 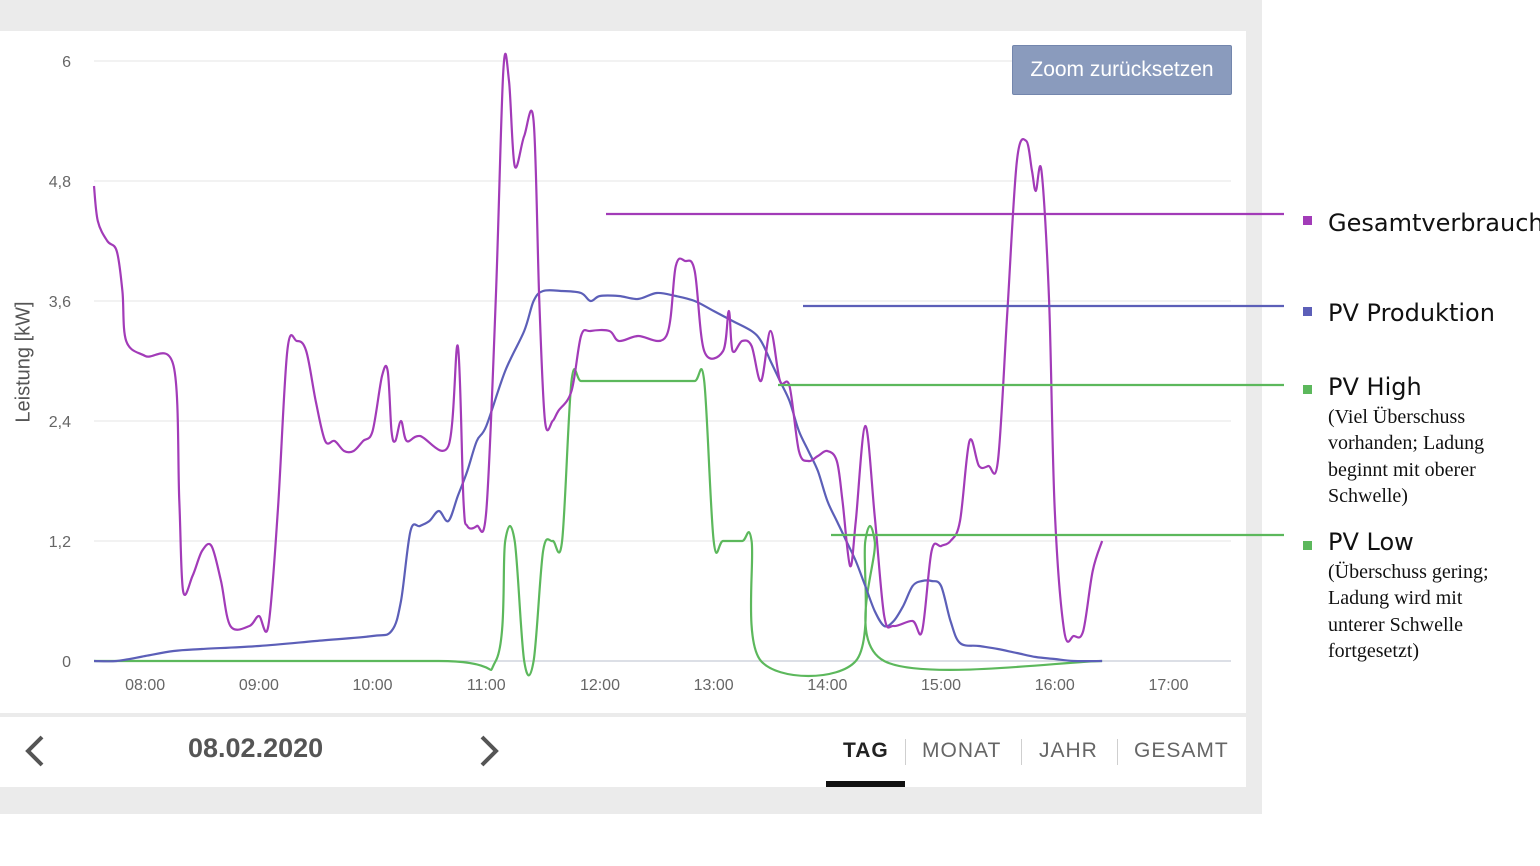 I want to click on y-tick-label: 4,8, so click(x=60, y=182).